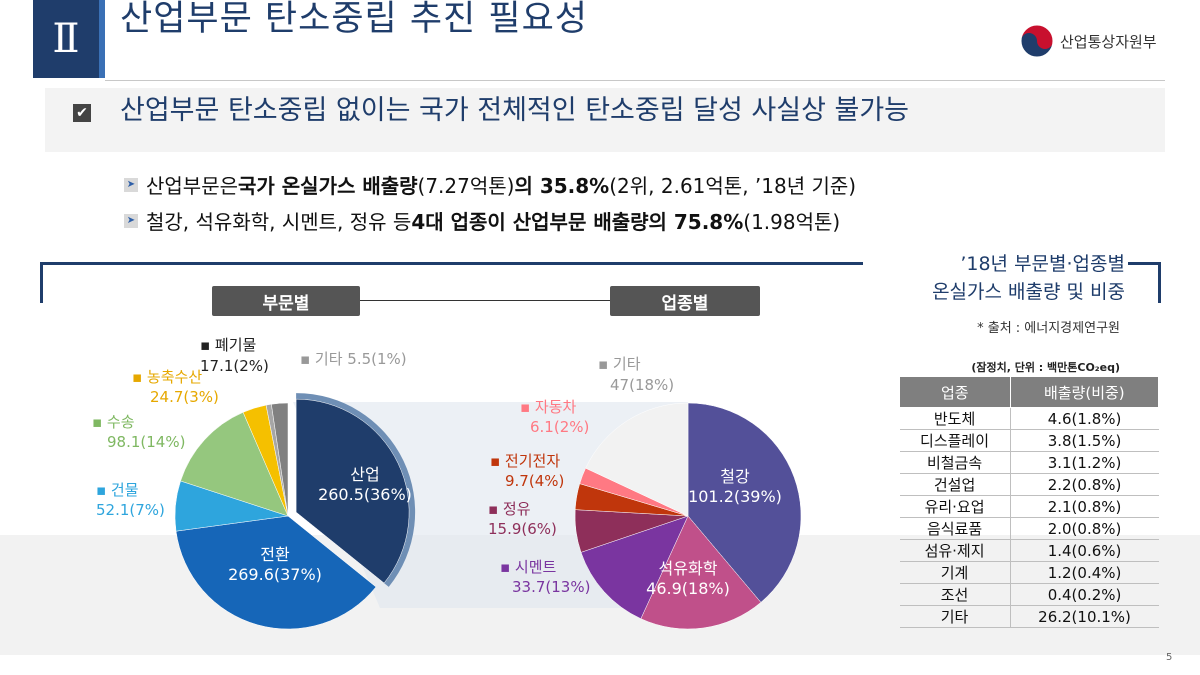 This screenshot has width=1200, height=675. Describe the element at coordinates (1084, 506) in the screenshot. I see `table-cell: 2.1(0.8%)` at that location.